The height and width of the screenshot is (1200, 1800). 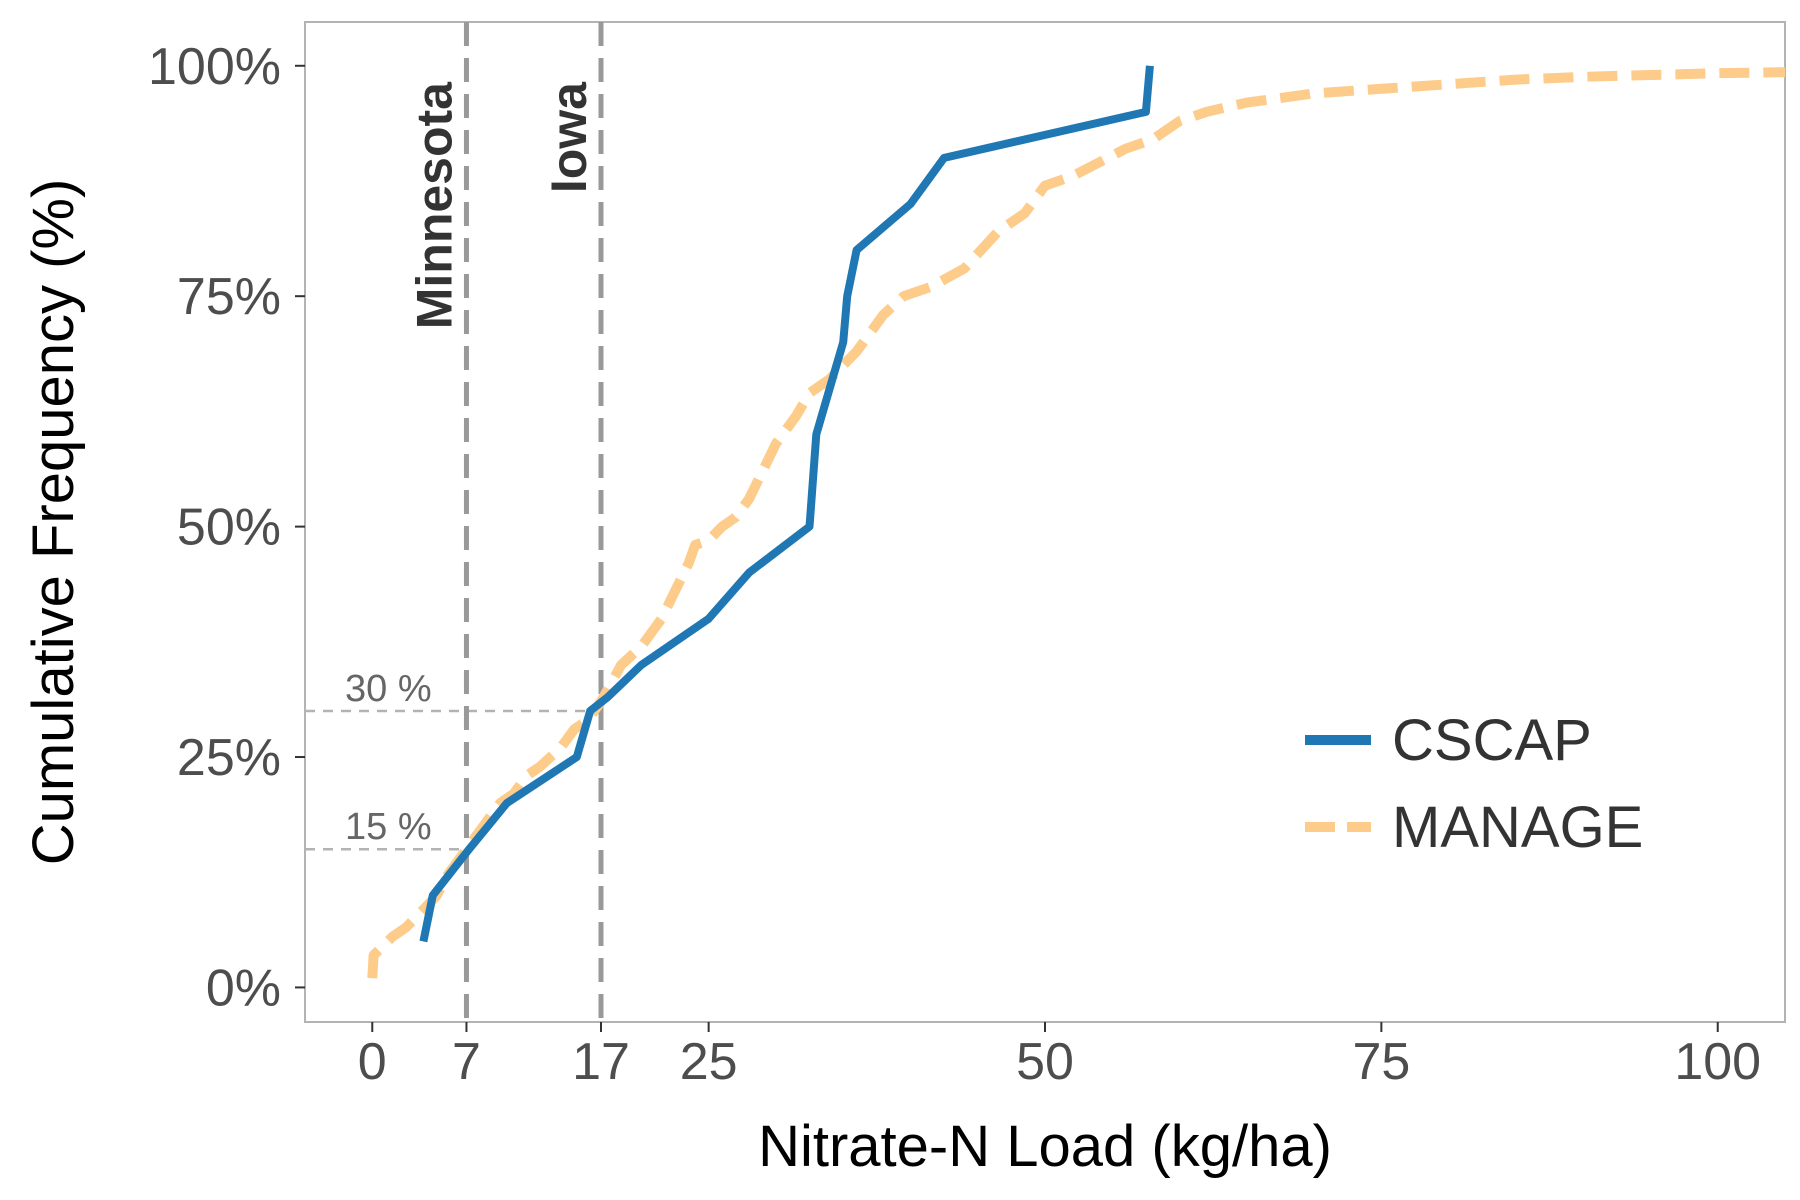 I want to click on x-tick-label: 25, so click(x=709, y=1062).